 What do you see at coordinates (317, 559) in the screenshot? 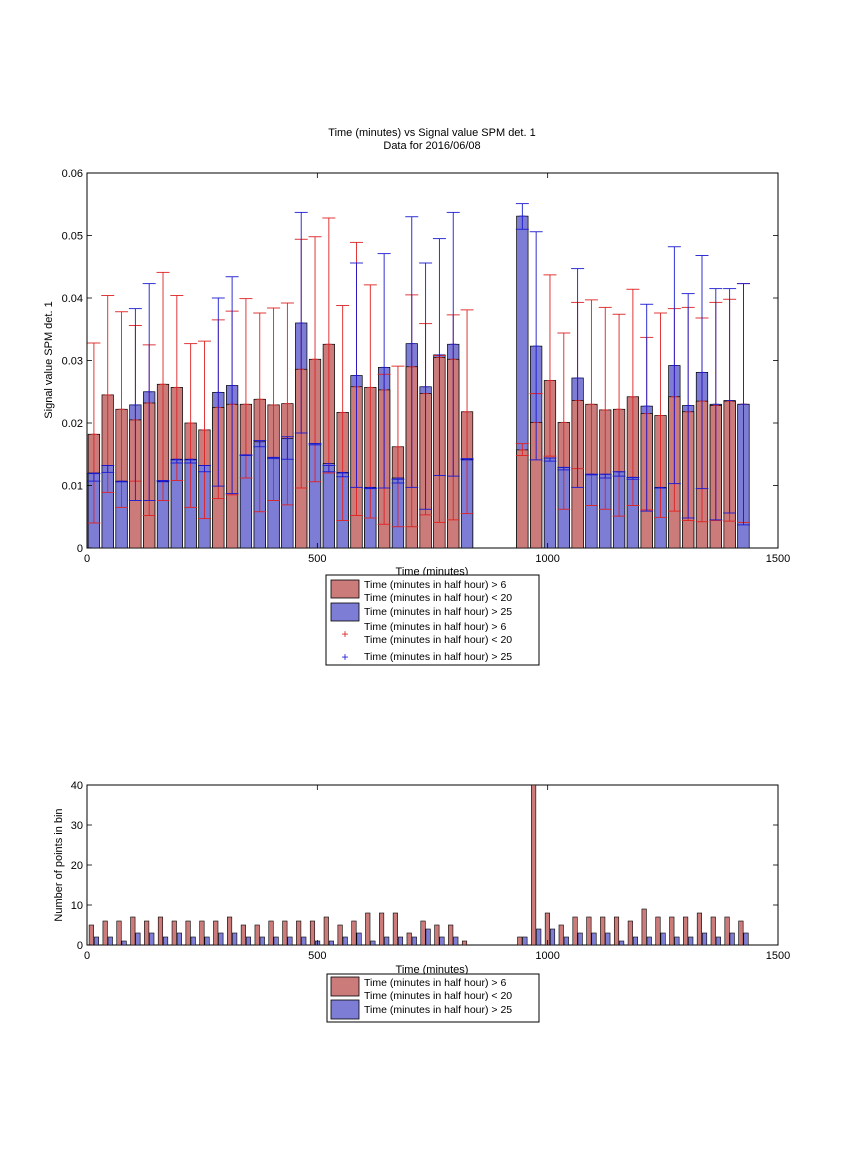
I see `xtick-label: 500` at bounding box center [317, 559].